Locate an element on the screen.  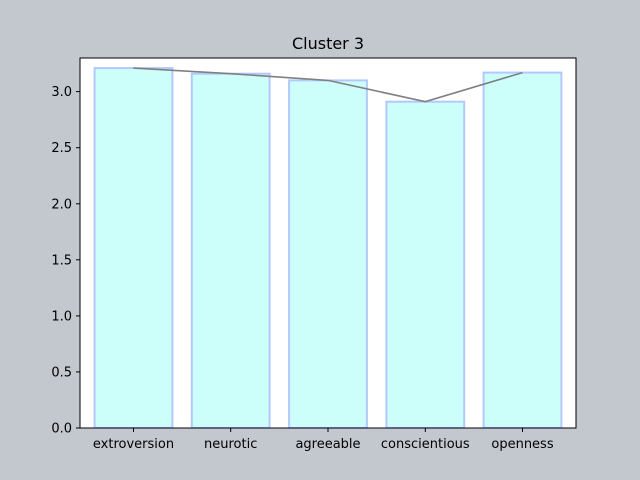
y-tick-label: 2.5 is located at coordinates (61, 148).